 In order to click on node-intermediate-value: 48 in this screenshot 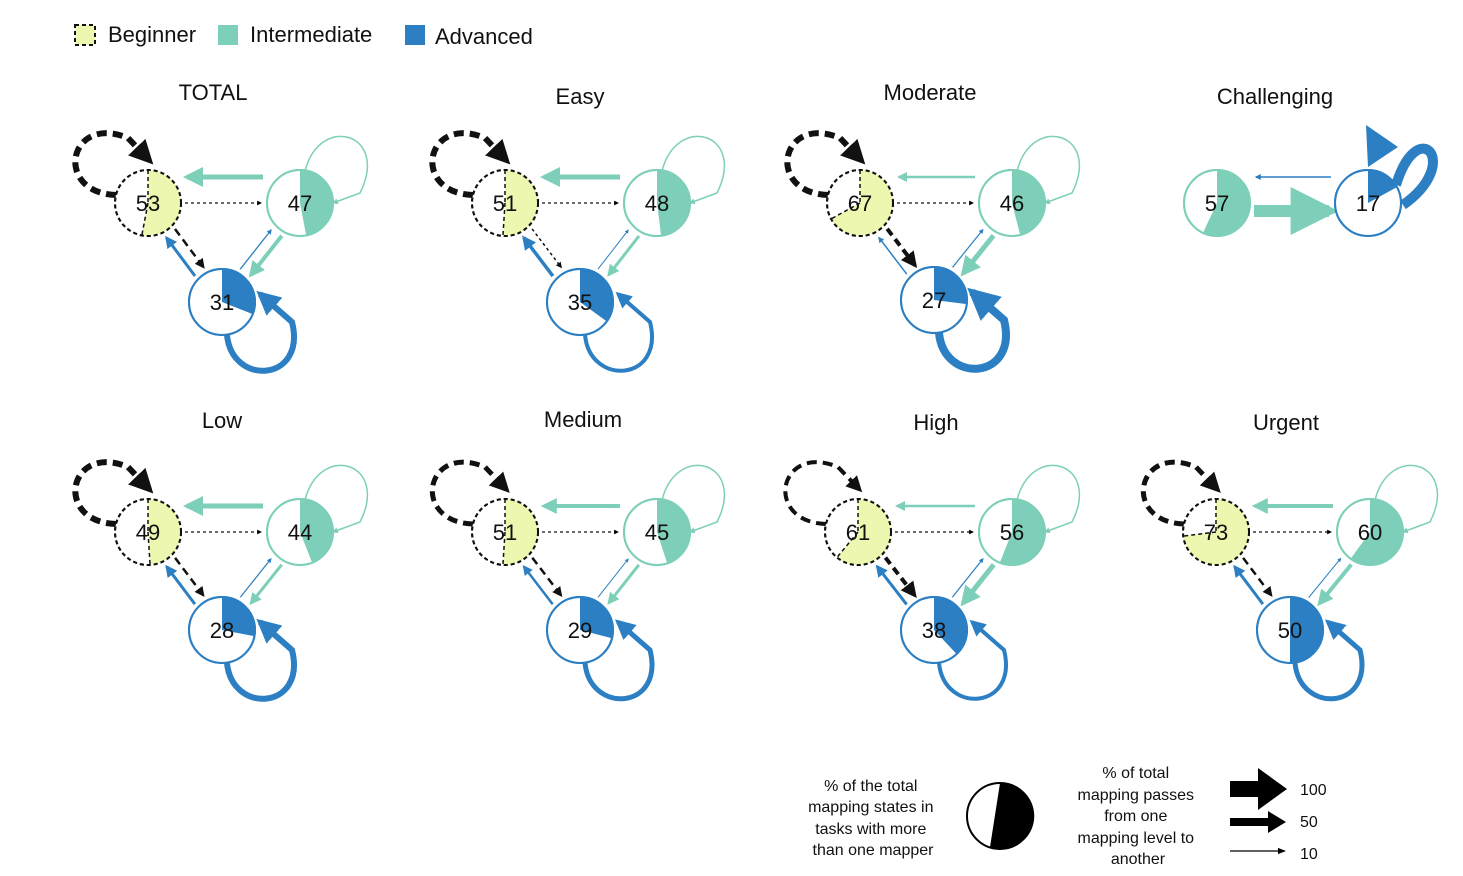, I will do `click(657, 203)`.